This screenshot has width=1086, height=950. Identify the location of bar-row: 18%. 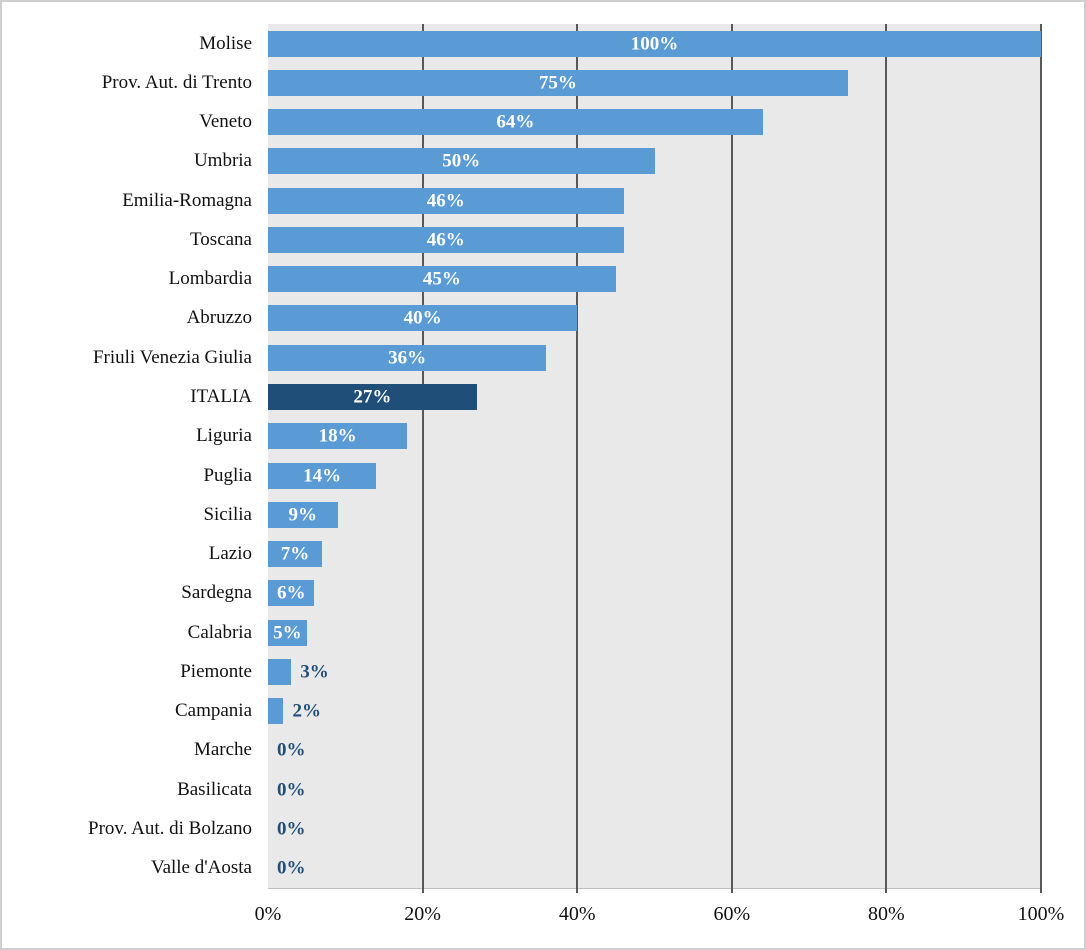
(654, 436).